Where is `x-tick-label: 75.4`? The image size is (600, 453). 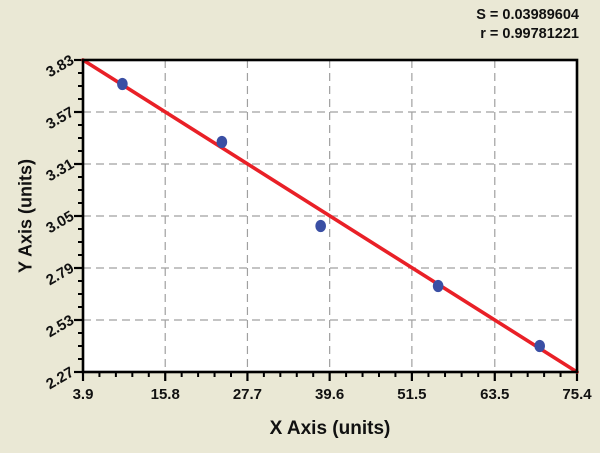 x-tick-label: 75.4 is located at coordinates (577, 394).